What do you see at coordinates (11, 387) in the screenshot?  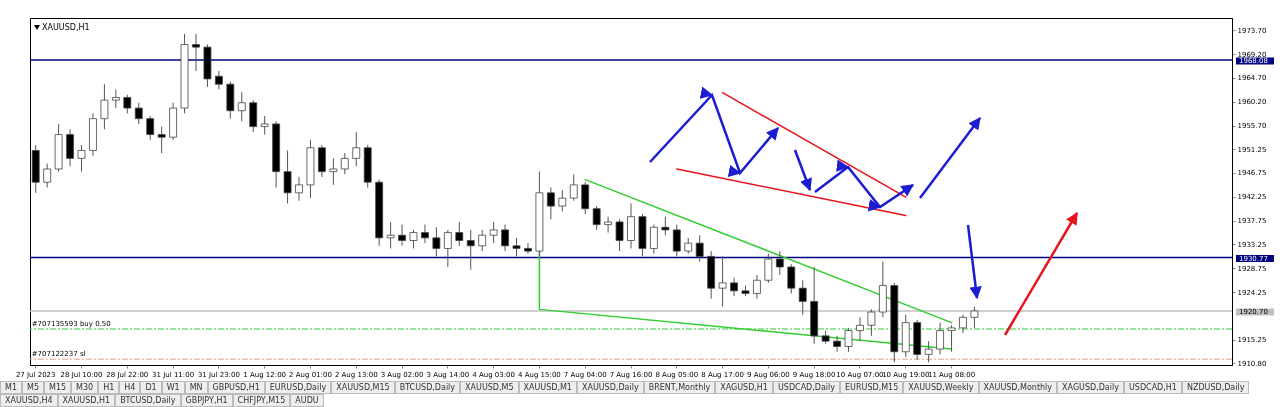 I see `text: M1` at bounding box center [11, 387].